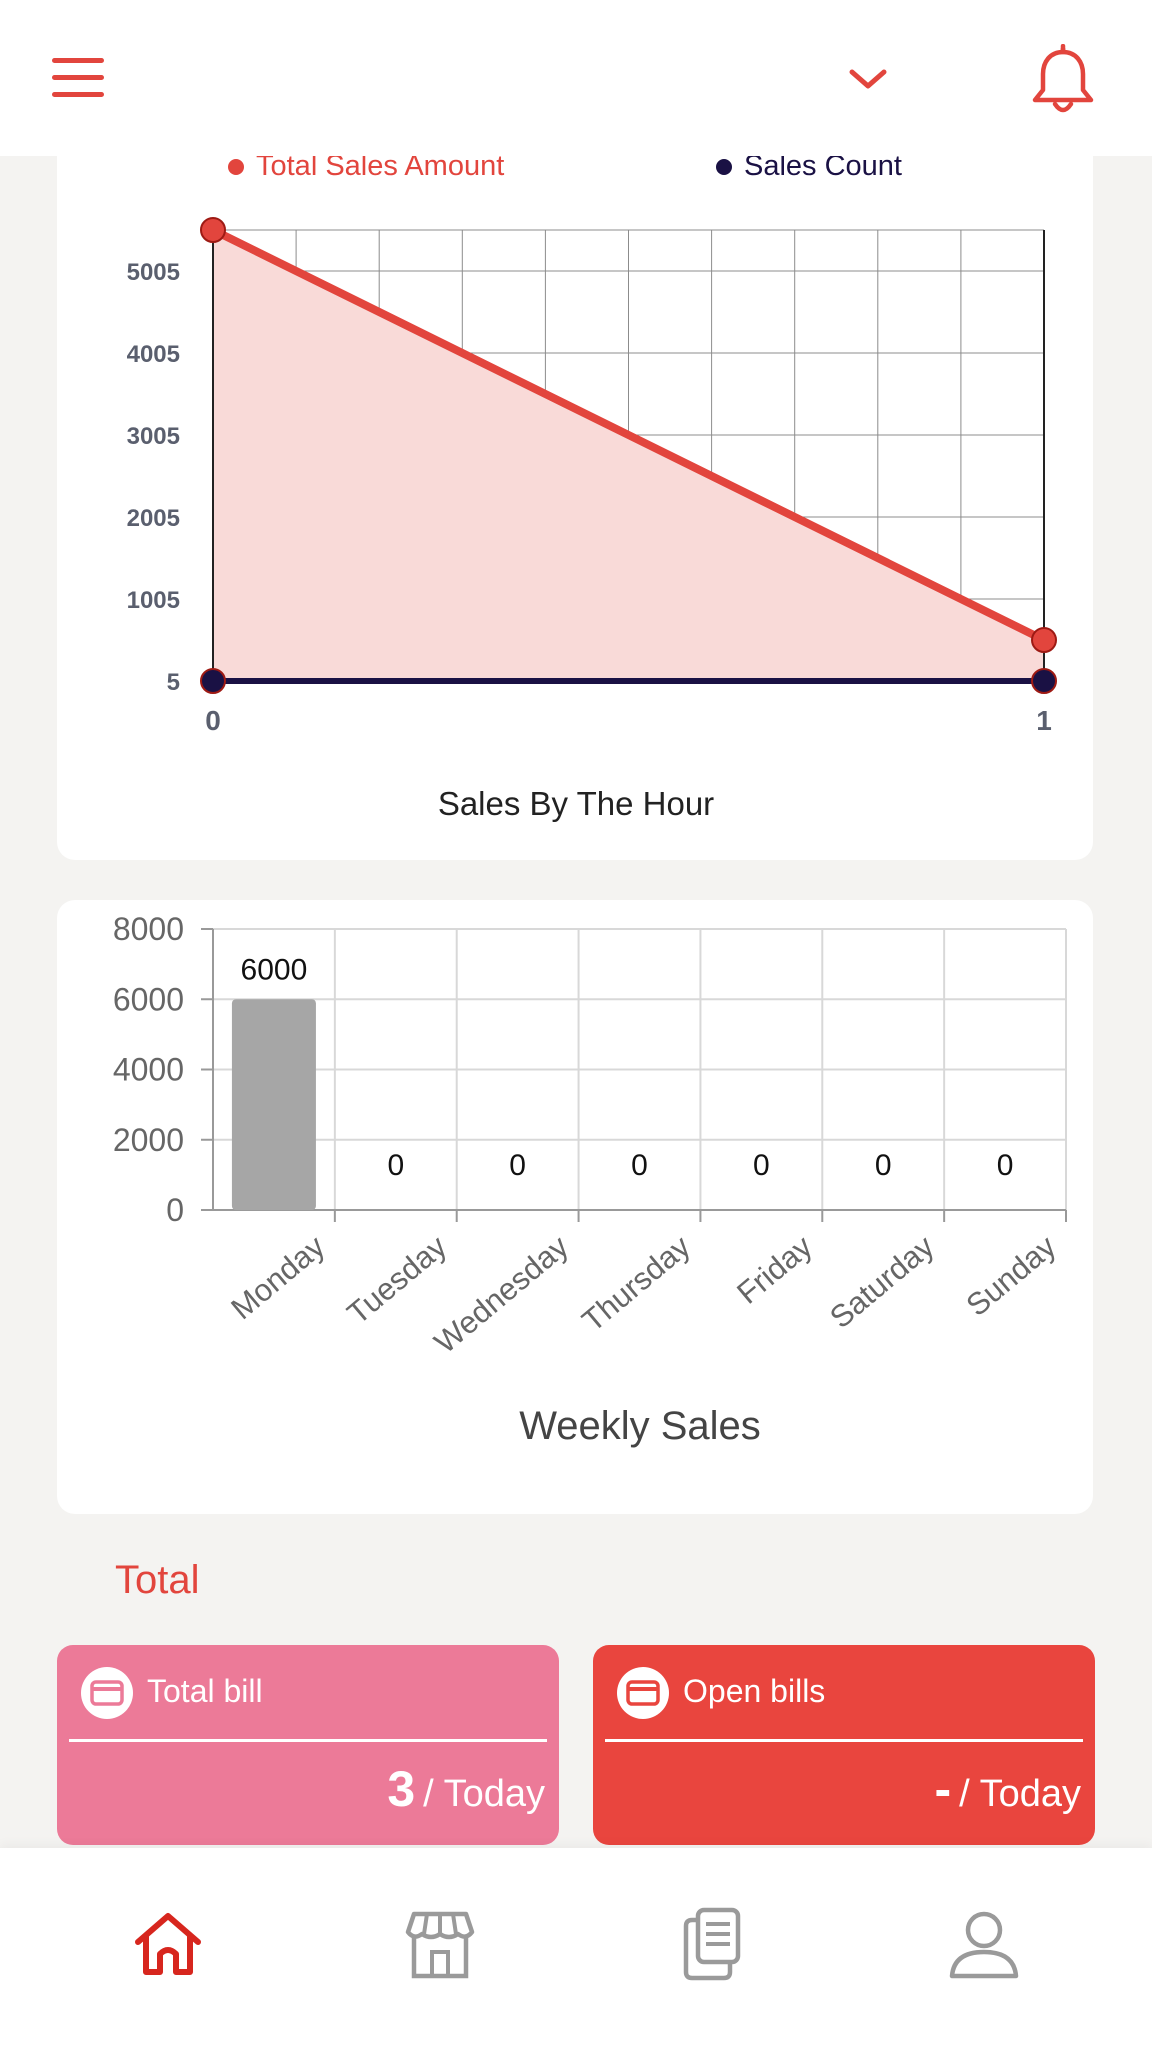  Describe the element at coordinates (401, 1789) in the screenshot. I see `total-bill-value: 3` at that location.